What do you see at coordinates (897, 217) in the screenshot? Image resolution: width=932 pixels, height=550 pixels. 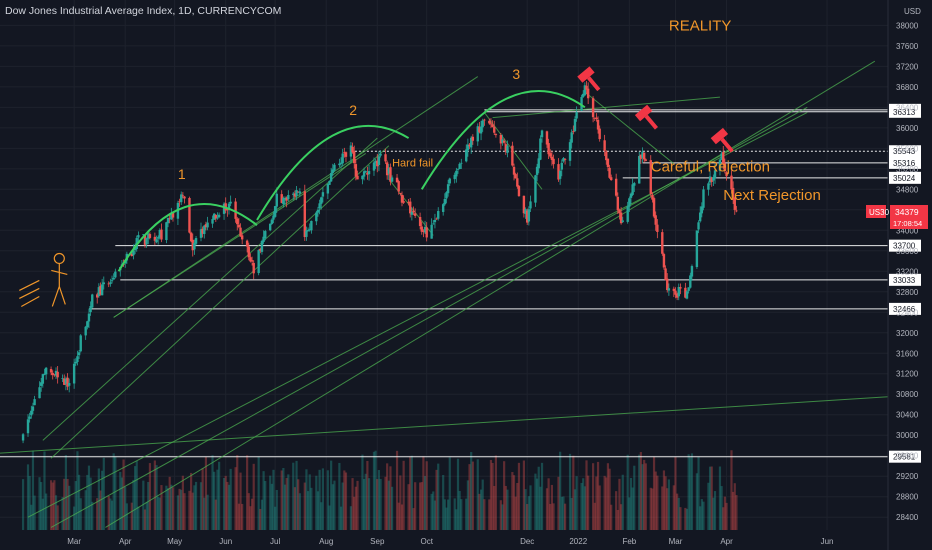 I see `last-price-tag: US30 34379 17:08:54` at bounding box center [897, 217].